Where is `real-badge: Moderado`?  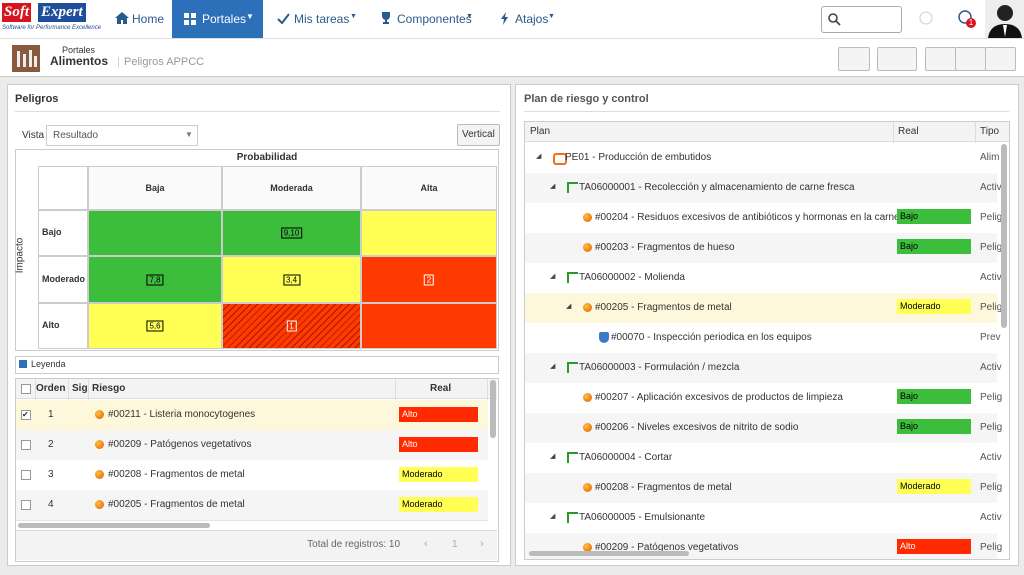 real-badge: Moderado is located at coordinates (934, 486).